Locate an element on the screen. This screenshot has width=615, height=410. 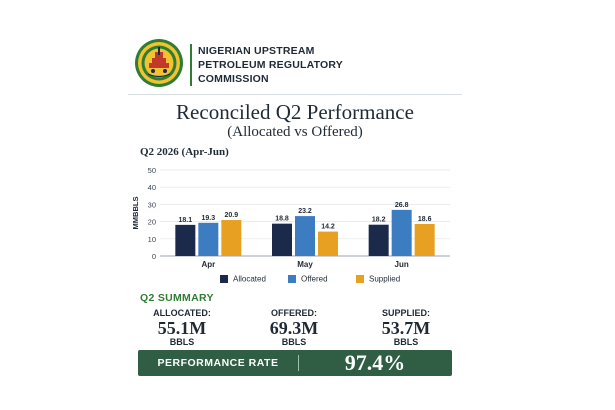
summary-supplied-value: 53.7M is located at coordinates (406, 328).